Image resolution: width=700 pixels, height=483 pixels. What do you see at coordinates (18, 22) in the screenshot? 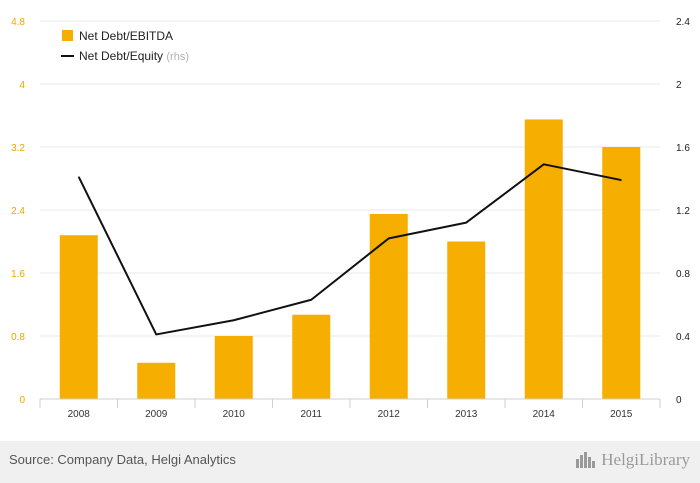
I see `y-left-tick-label: 4.8` at bounding box center [18, 22].